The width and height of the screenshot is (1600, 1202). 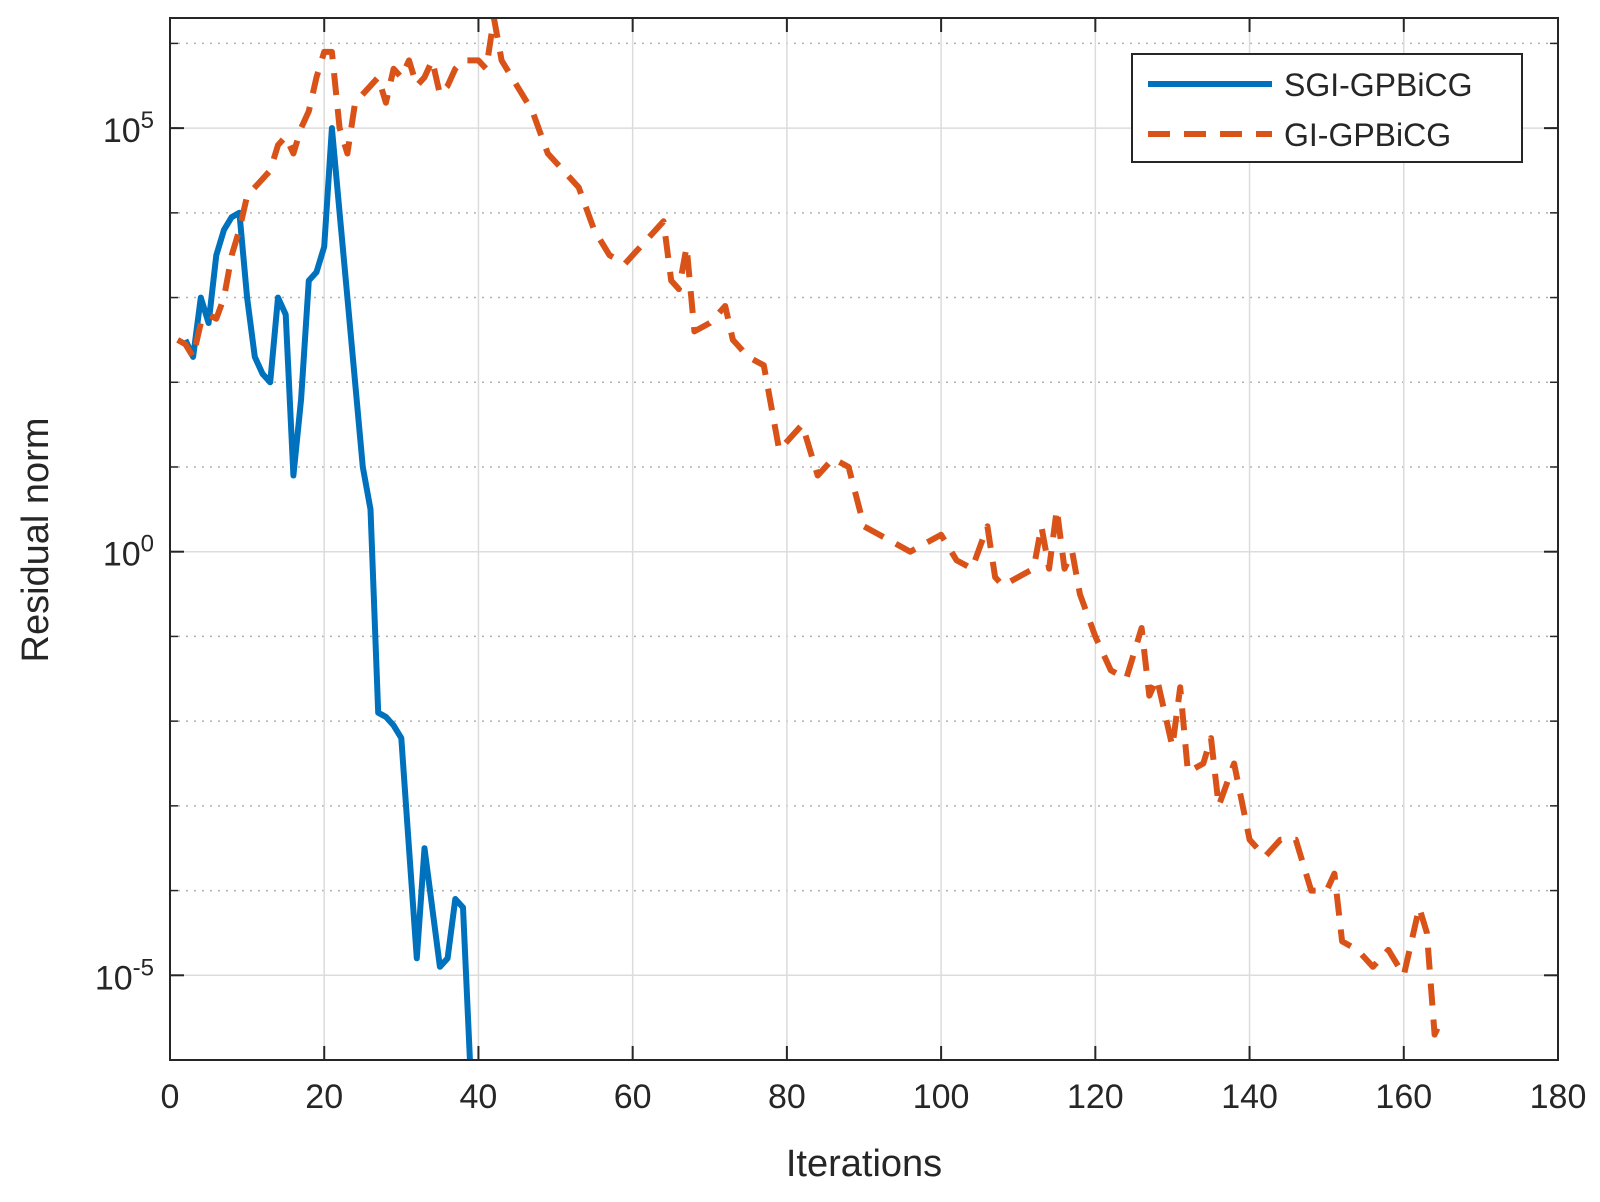 What do you see at coordinates (941, 1097) in the screenshot?
I see `x-tick-label: 100` at bounding box center [941, 1097].